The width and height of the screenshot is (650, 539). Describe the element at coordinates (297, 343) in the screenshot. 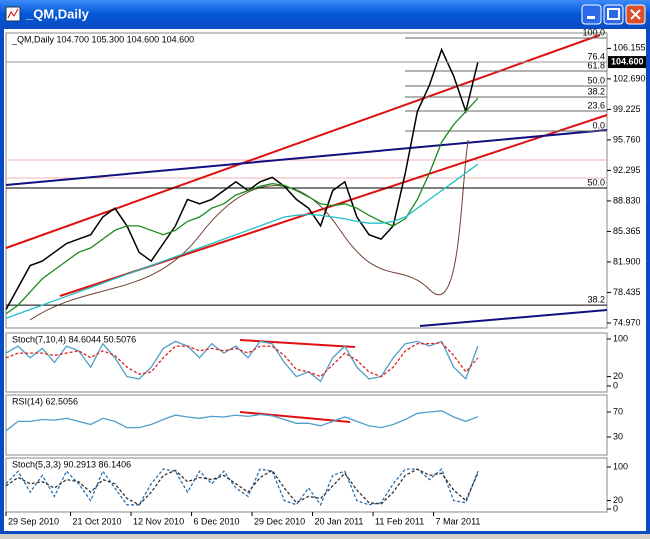

I see `stoch-divergence` at that location.